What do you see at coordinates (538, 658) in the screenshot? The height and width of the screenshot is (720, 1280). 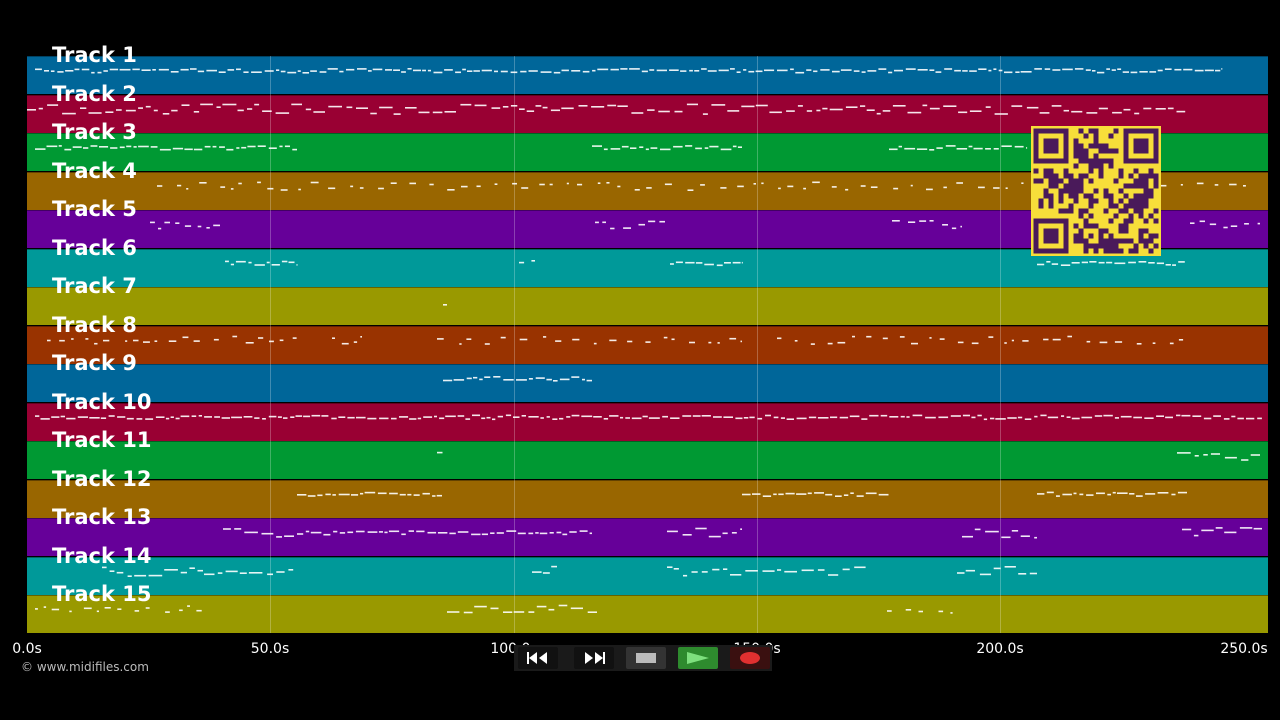 I see `rewind-button` at bounding box center [538, 658].